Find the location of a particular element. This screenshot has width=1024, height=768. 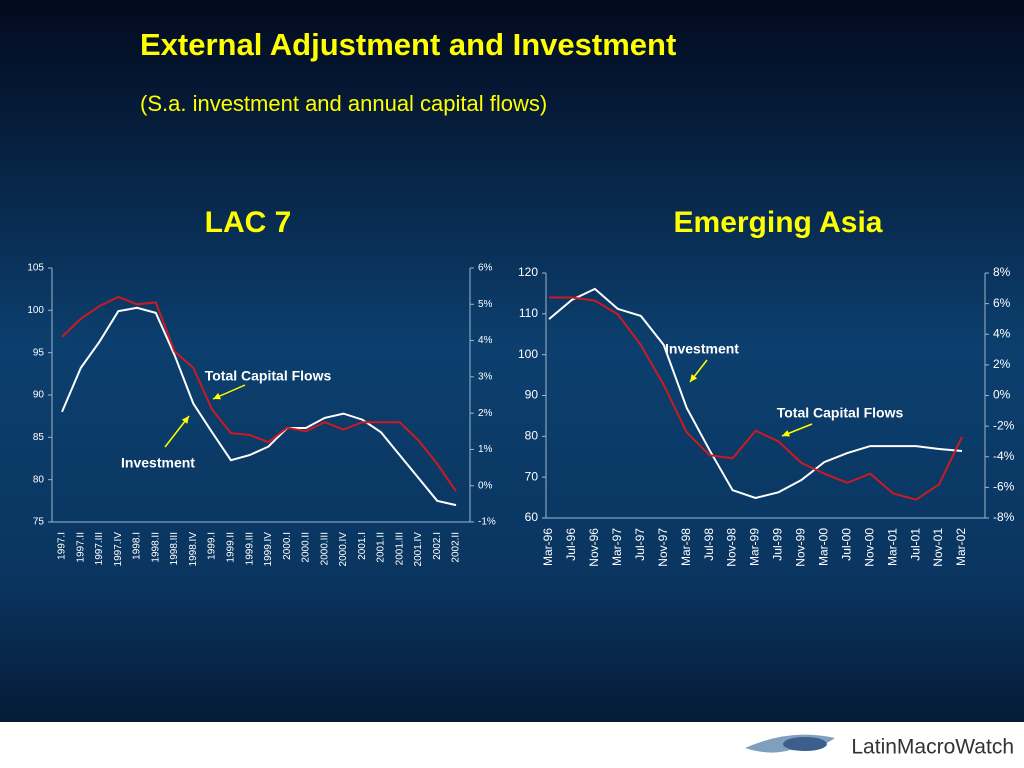

y-tick-label: 70 is located at coordinates (532, 476).